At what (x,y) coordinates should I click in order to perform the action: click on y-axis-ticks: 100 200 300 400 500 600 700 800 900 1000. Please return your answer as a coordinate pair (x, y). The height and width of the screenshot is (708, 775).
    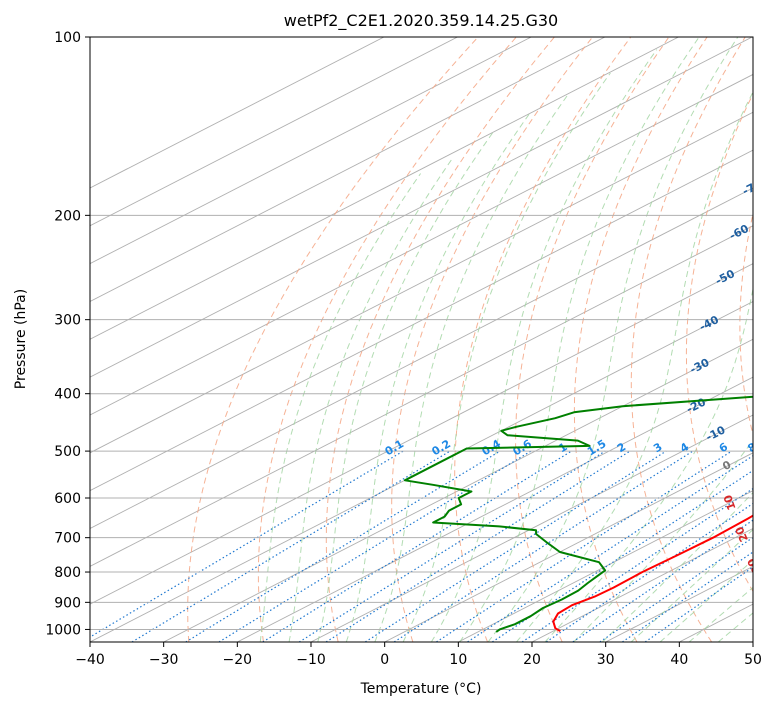
    Looking at the image, I should click on (67, 334).